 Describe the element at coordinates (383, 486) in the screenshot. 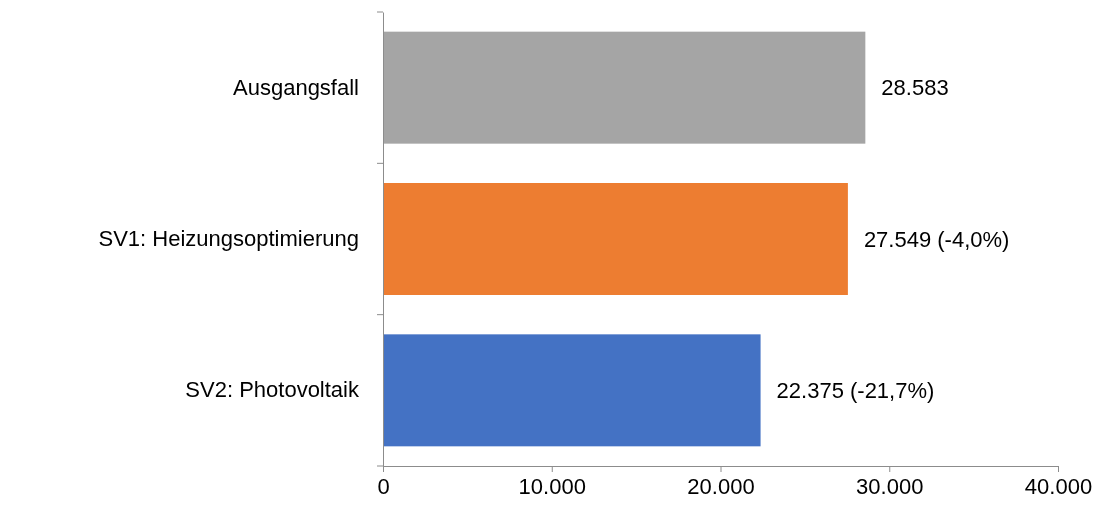

I see `x-tick-label: 0` at that location.